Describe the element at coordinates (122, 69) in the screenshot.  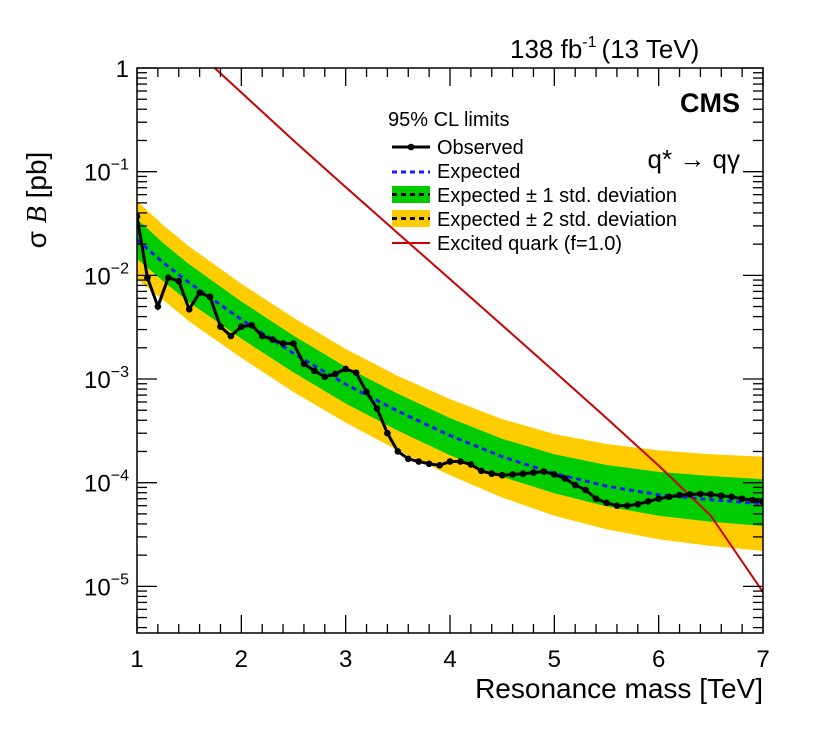
I see `y-tick-label: 1` at that location.